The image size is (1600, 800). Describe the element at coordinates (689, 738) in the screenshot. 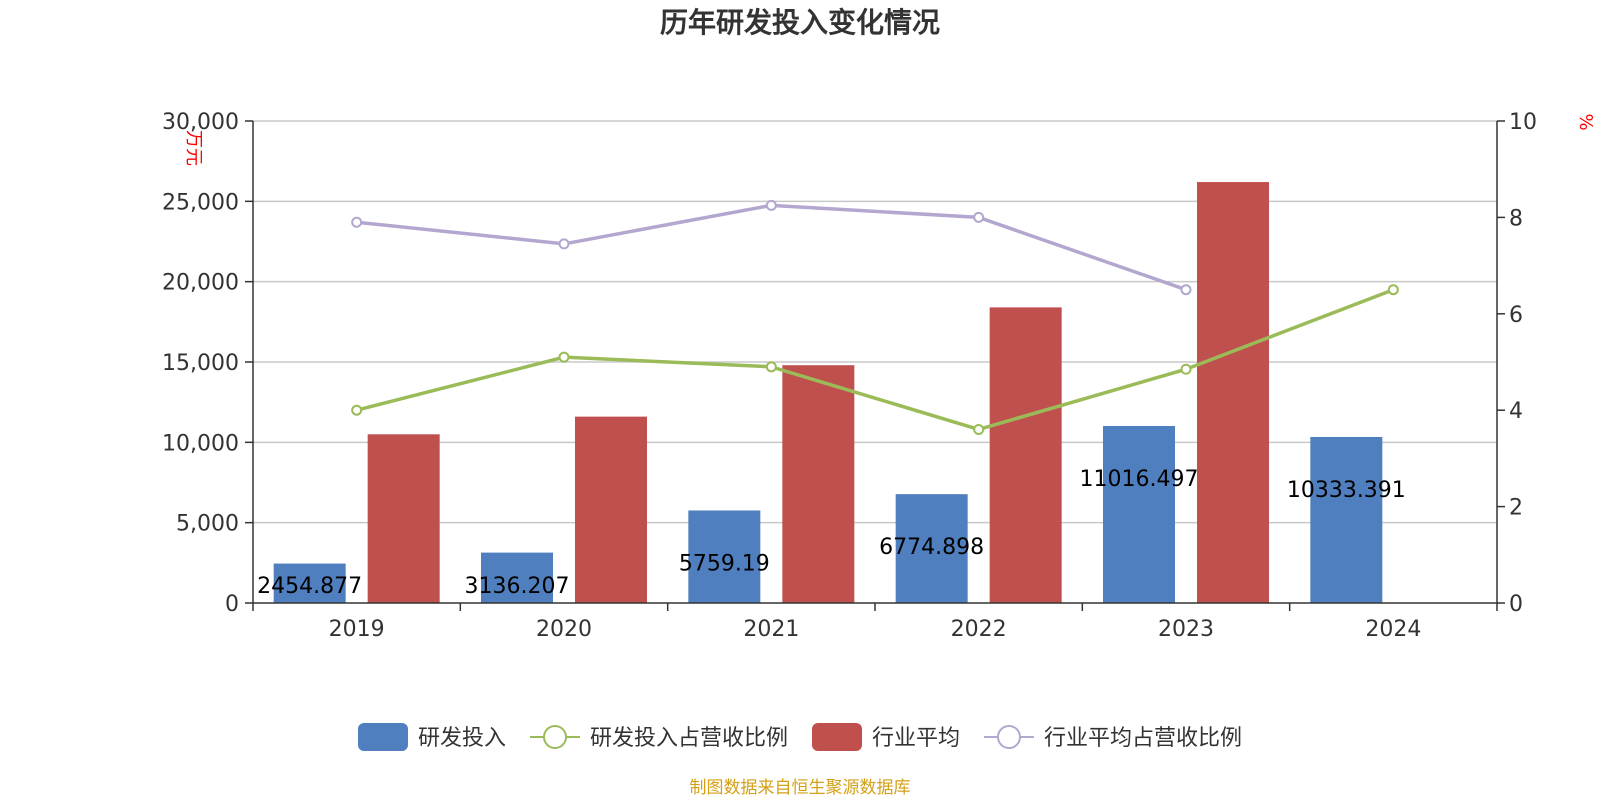

I see `legend-label: 研发投入占营收比例` at that location.